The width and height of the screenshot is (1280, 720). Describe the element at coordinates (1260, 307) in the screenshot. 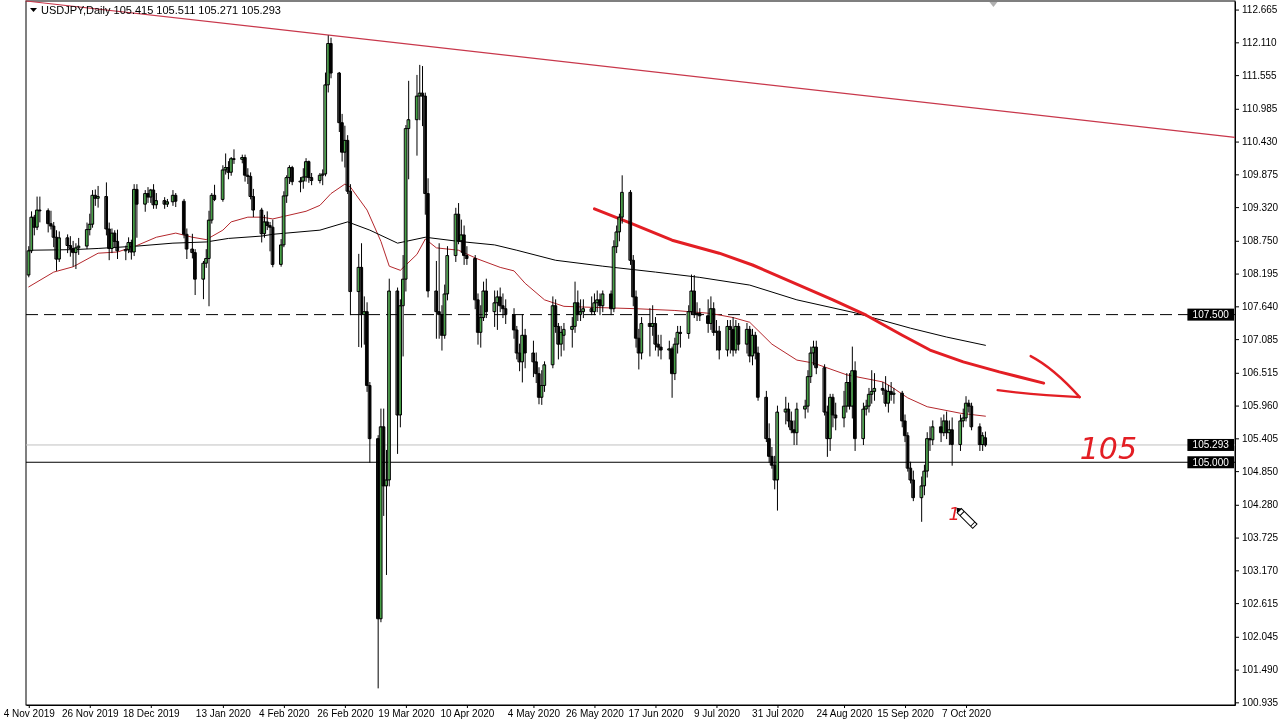

I see `y-tick-label: 107.640` at that location.